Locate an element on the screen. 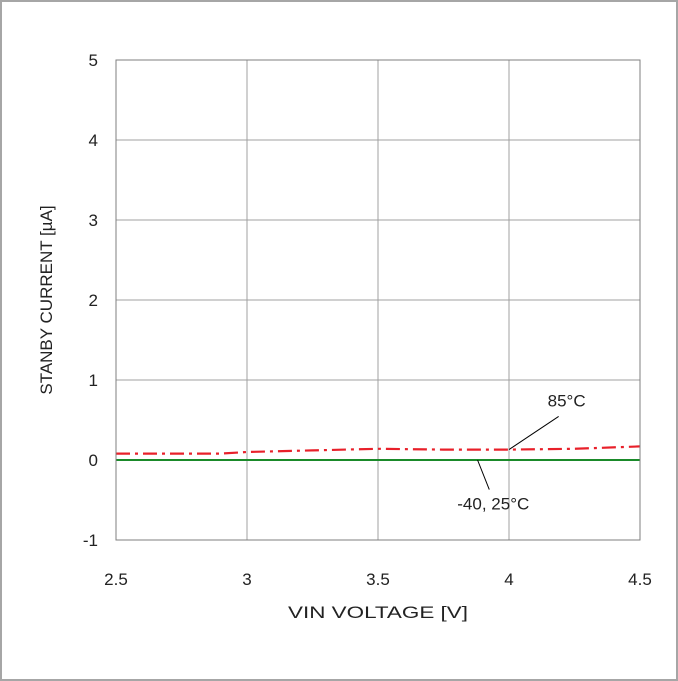 The height and width of the screenshot is (681, 678). x-tick-label: 2.5 is located at coordinates (116, 579).